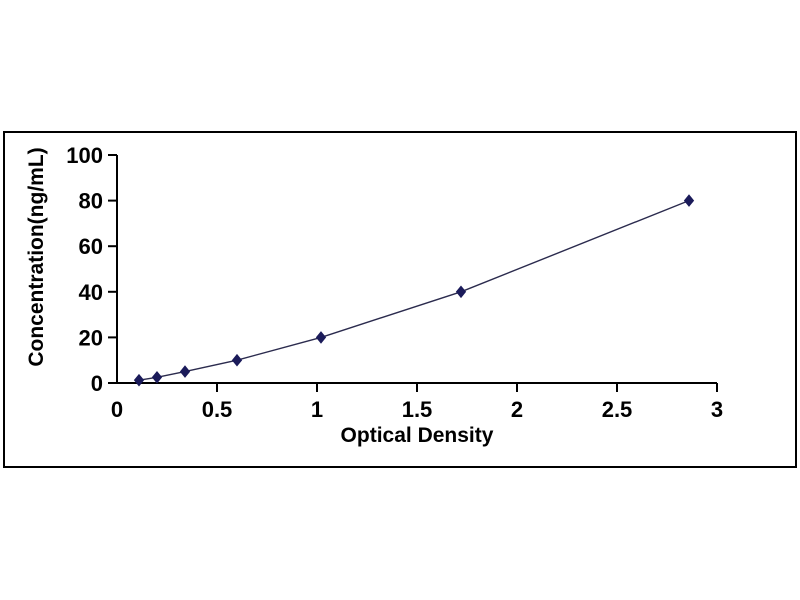 The width and height of the screenshot is (800, 600). What do you see at coordinates (717, 409) in the screenshot?
I see `x-tick-label: 3` at bounding box center [717, 409].